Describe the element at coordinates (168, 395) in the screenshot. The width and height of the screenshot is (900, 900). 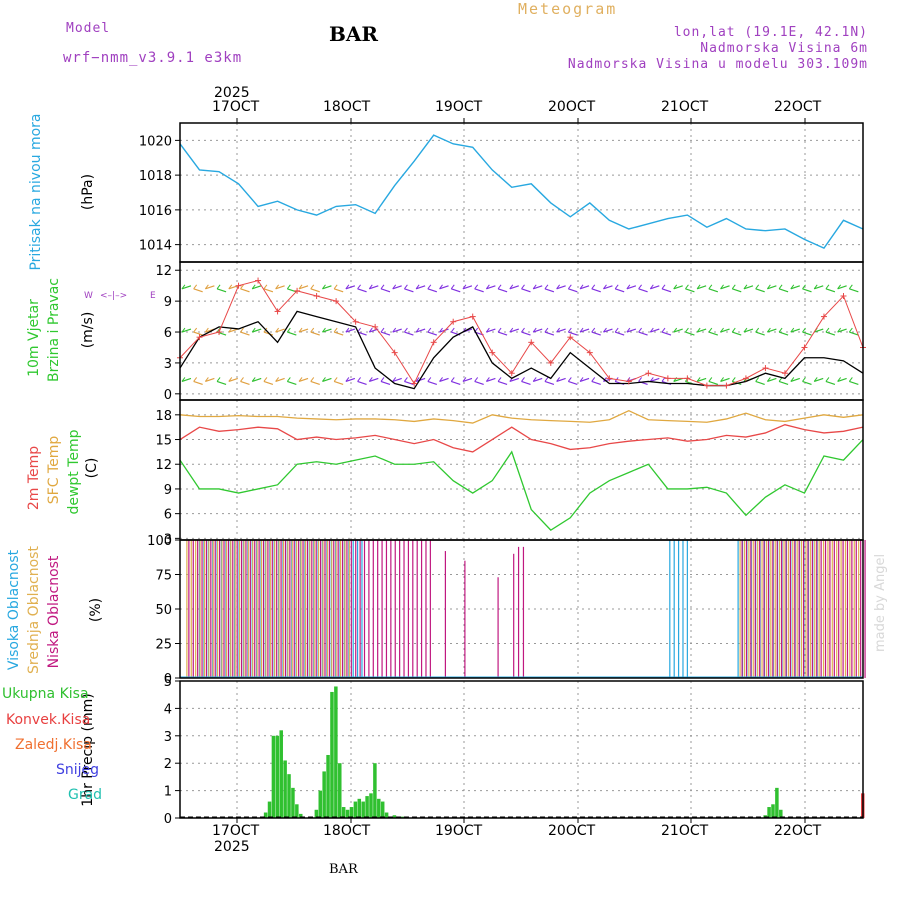
I see `y-tick-label: 0` at that location.